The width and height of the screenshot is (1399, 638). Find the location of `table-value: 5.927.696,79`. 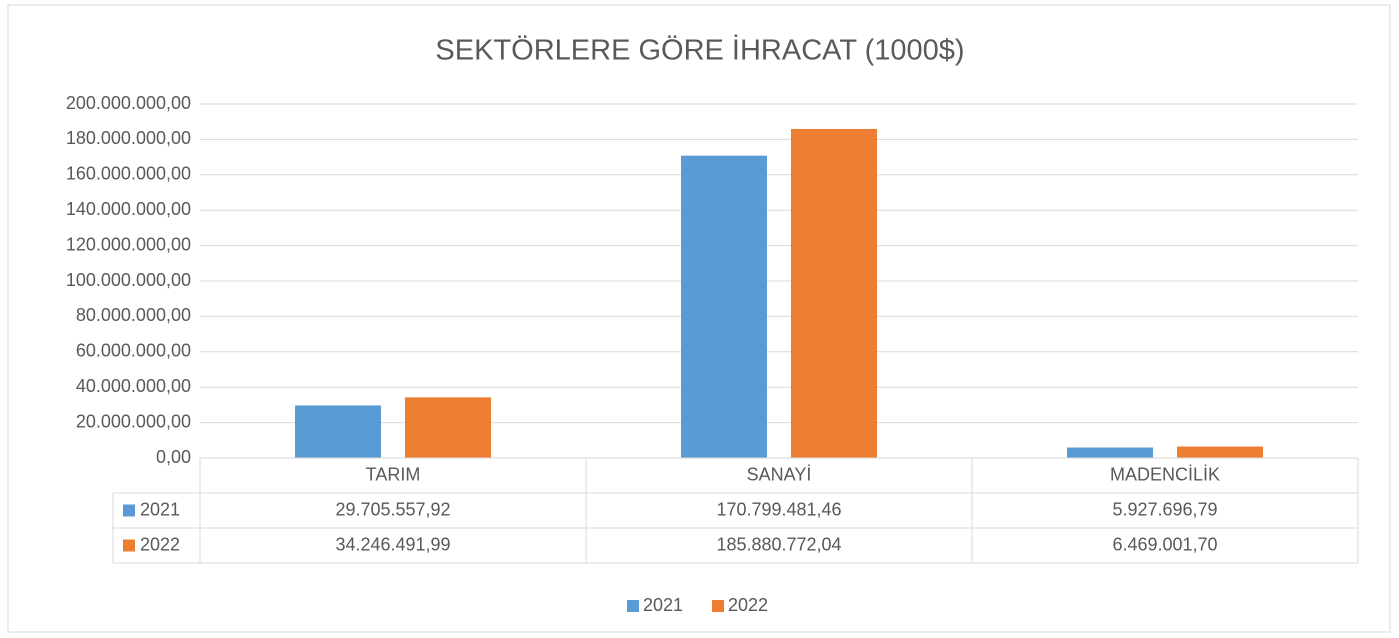

table-value: 5.927.696,79 is located at coordinates (1164, 509).